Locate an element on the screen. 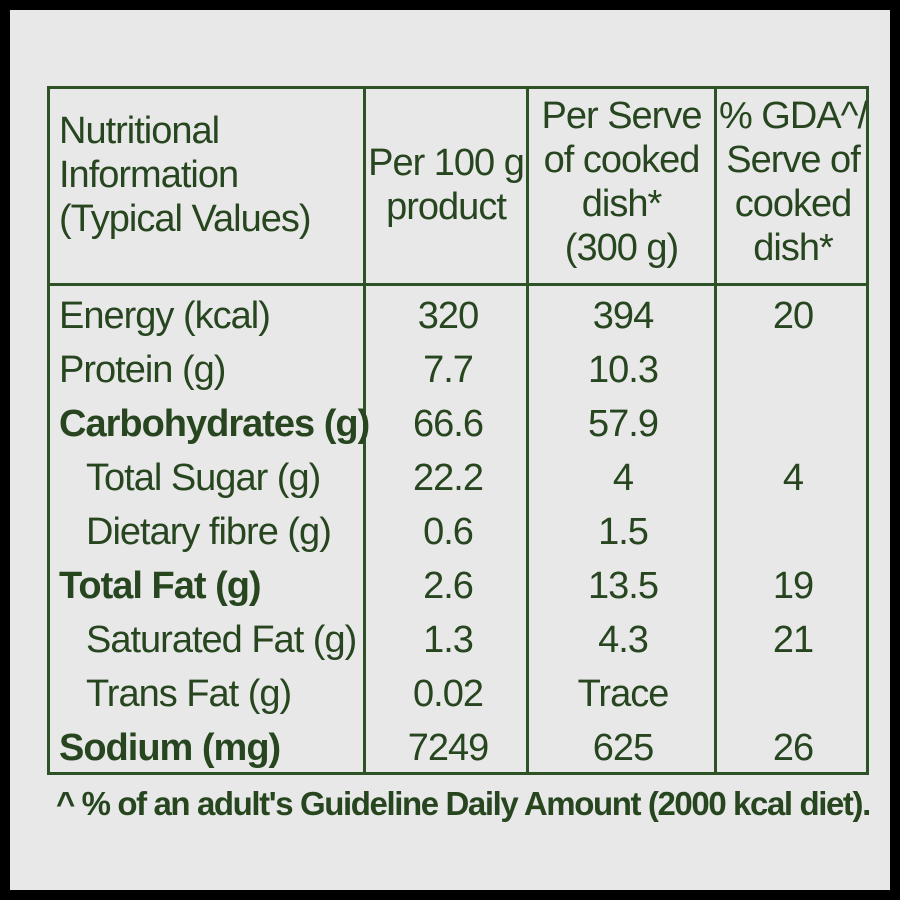 The height and width of the screenshot is (900, 900). table-row: Saturated Fat (g) 1.3 4.3 21 is located at coordinates (458, 640).